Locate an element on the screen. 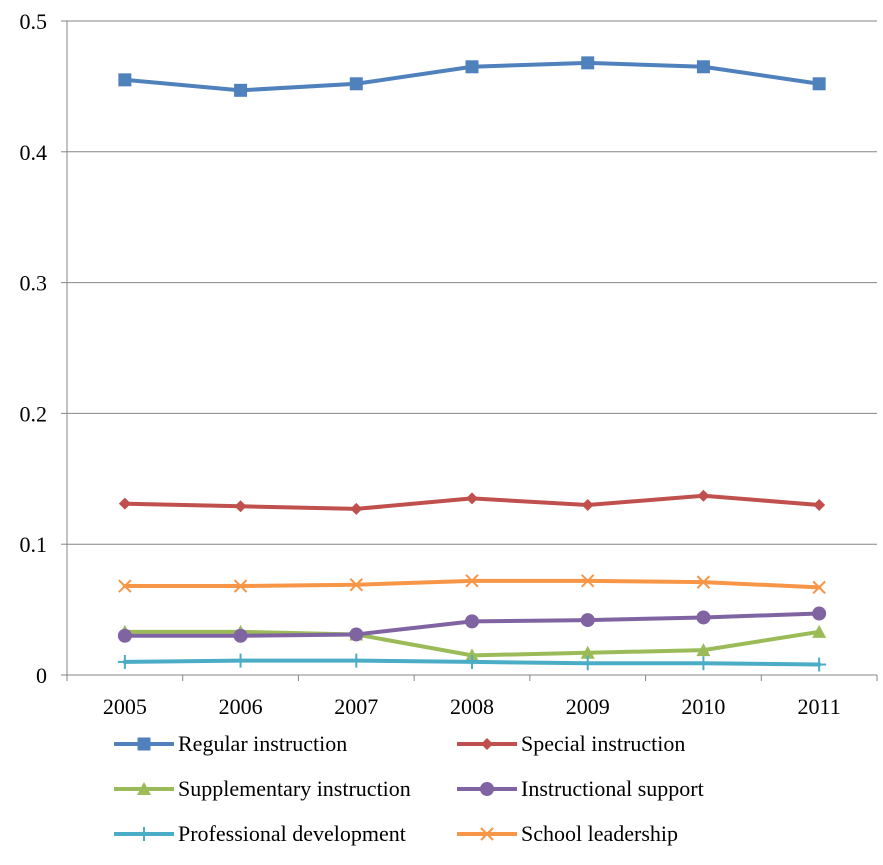  x-tick-label: 2007 is located at coordinates (356, 706).